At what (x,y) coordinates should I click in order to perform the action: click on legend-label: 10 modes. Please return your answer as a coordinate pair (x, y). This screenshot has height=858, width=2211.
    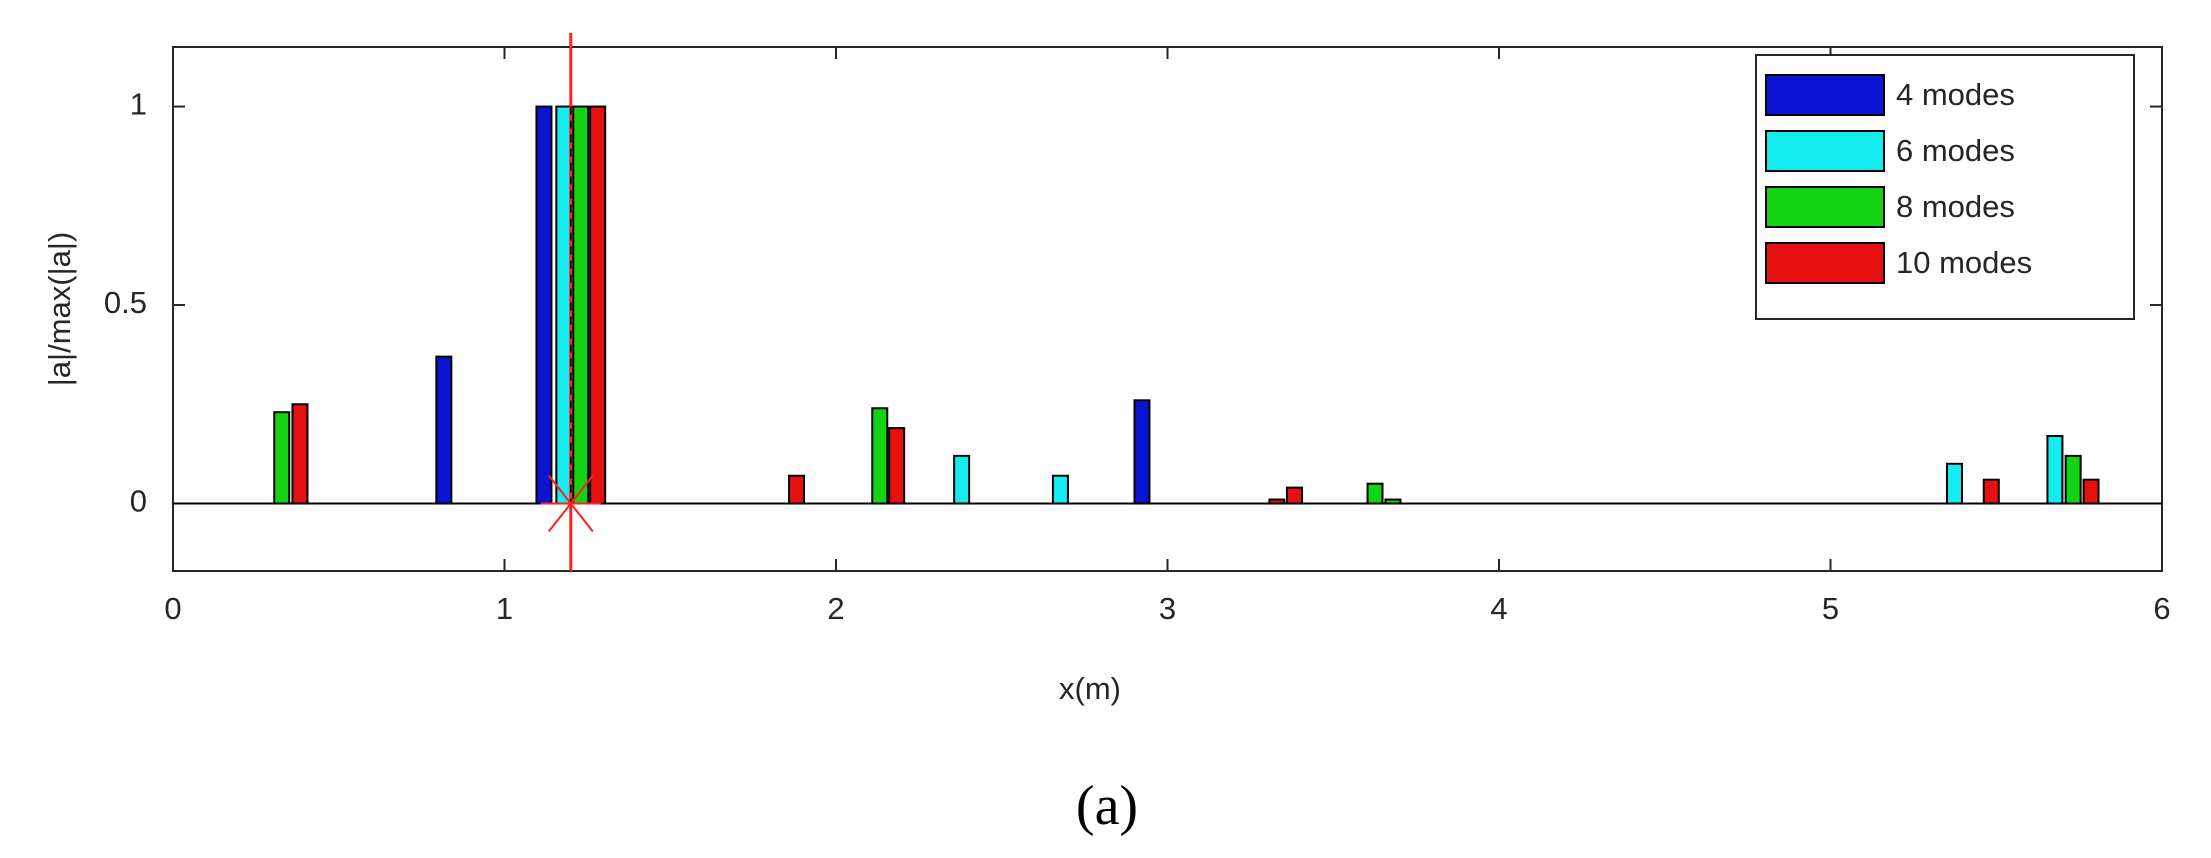
    Looking at the image, I should click on (1964, 262).